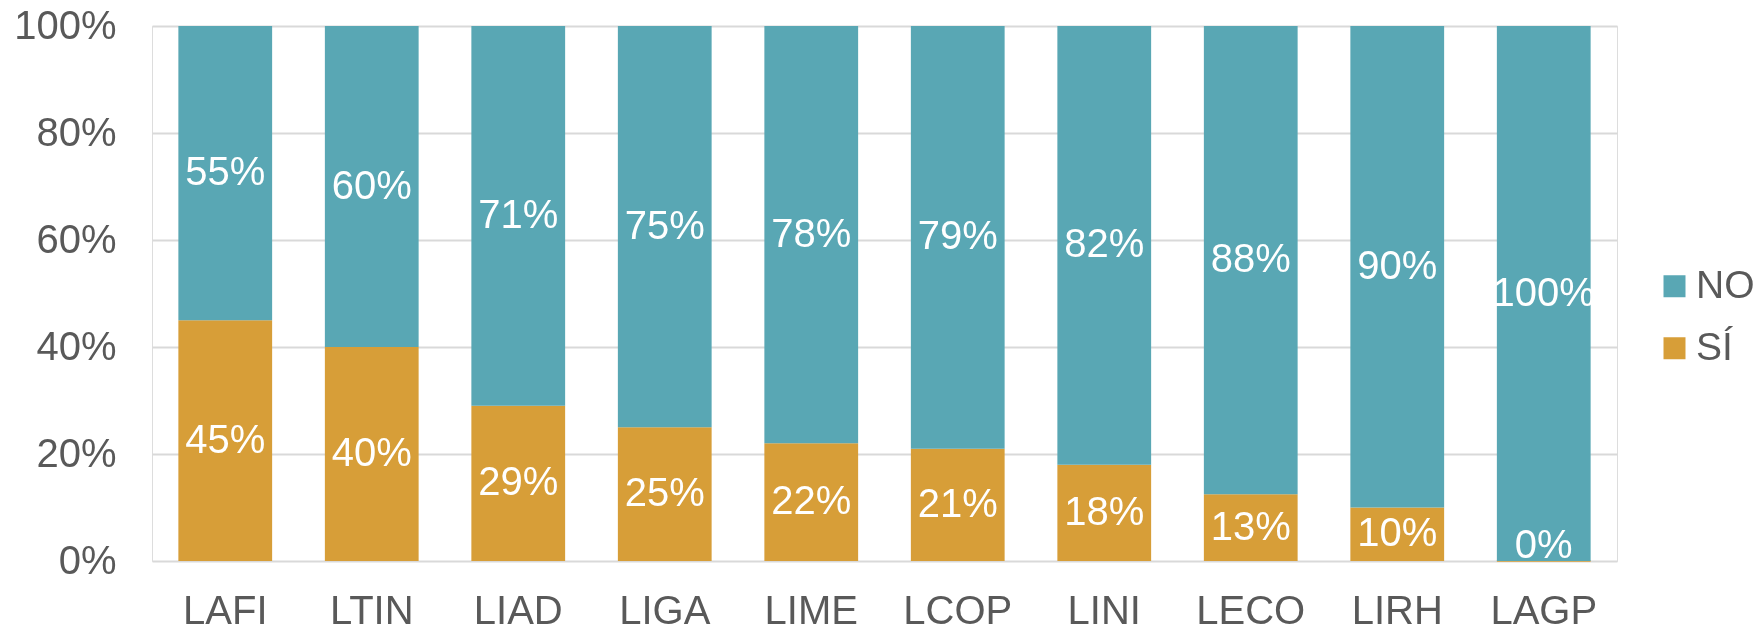 This screenshot has width=1762, height=635. I want to click on data-label: 78%, so click(811, 232).